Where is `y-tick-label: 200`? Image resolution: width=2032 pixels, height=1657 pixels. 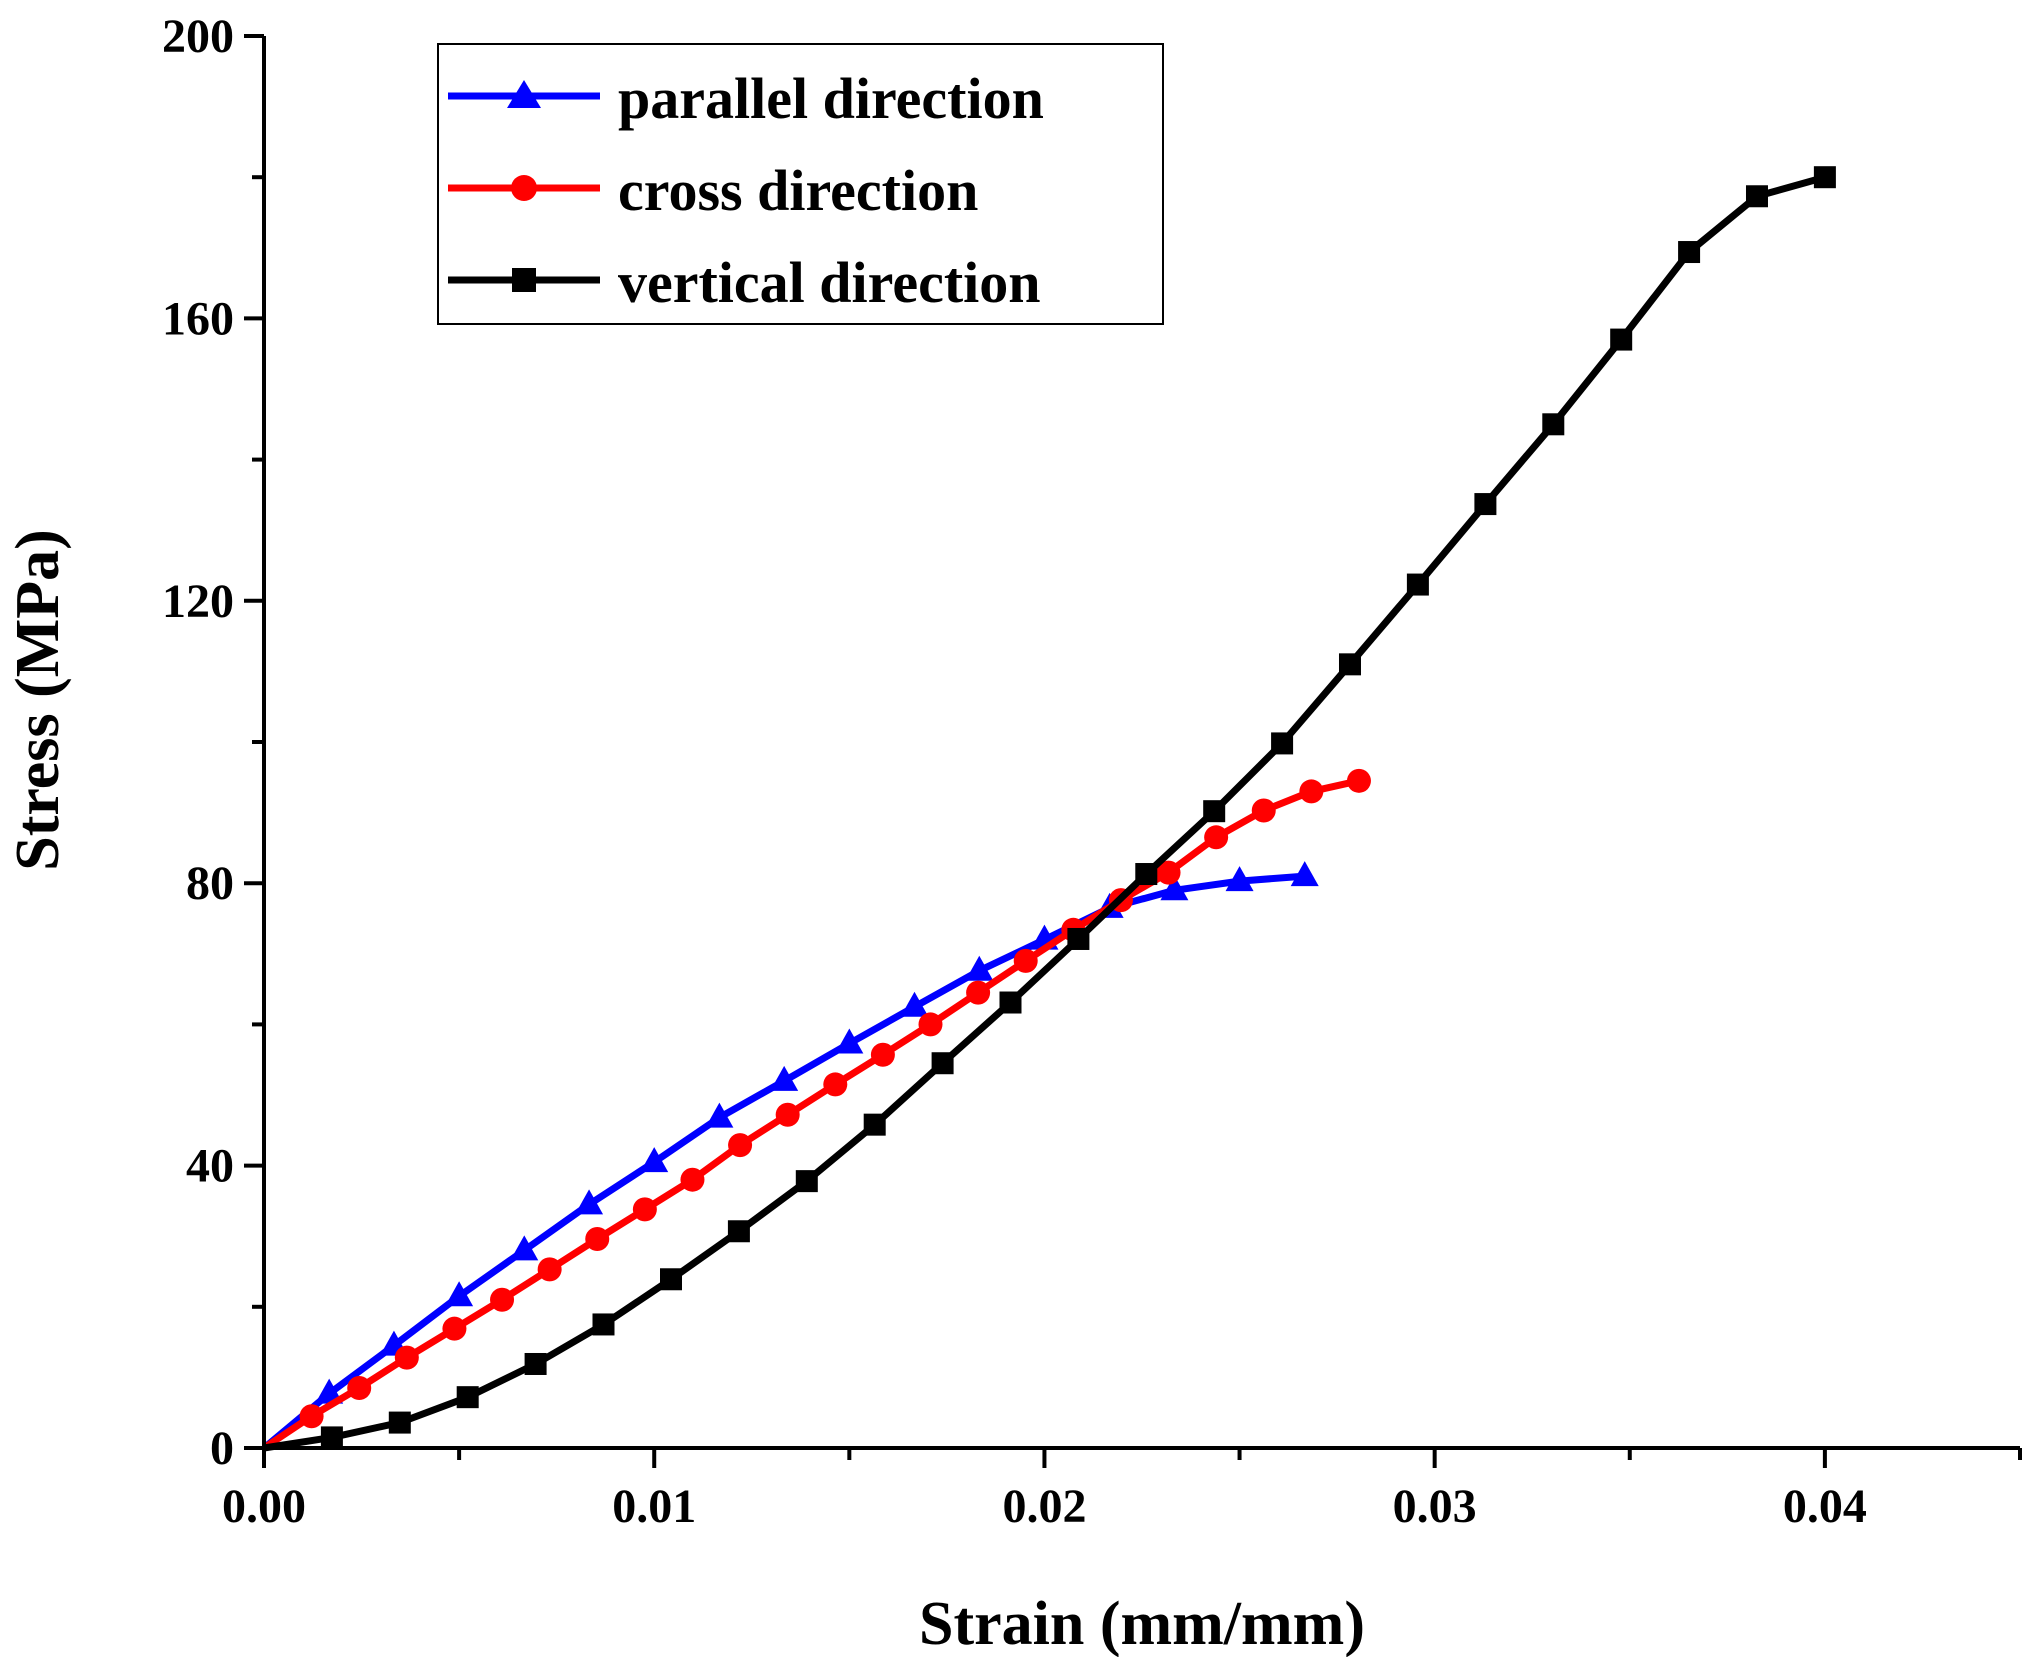
y-tick-label: 200 is located at coordinates (198, 36).